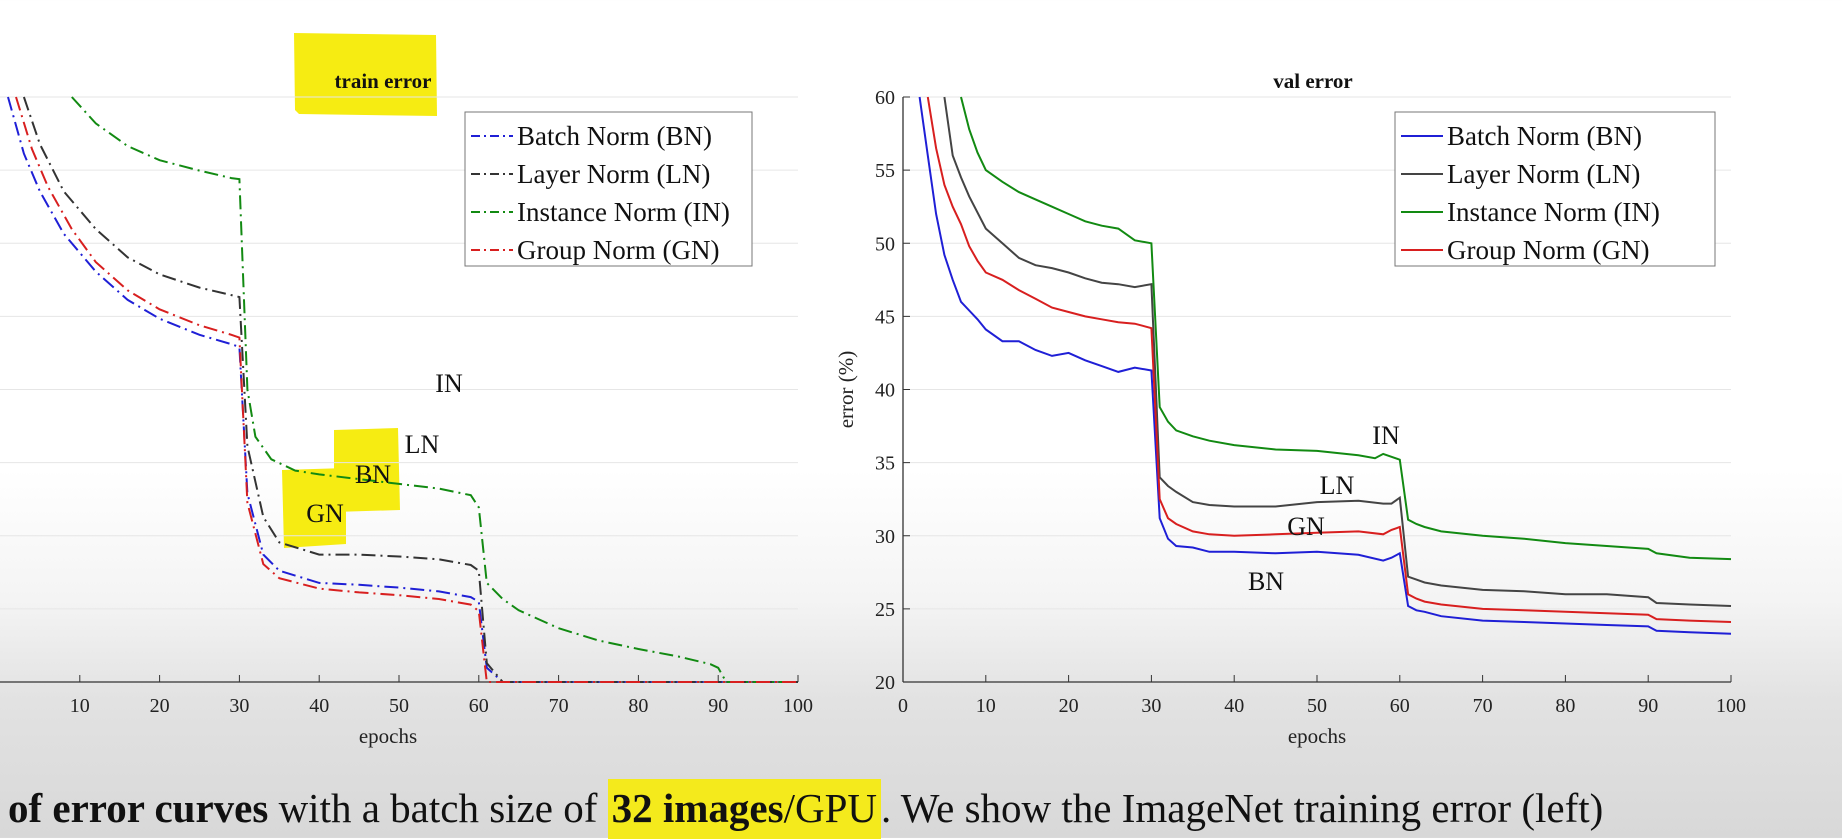 This screenshot has height=839, width=1842. Describe the element at coordinates (438, 808) in the screenshot. I see `caption-part-2: with a batch size of` at that location.